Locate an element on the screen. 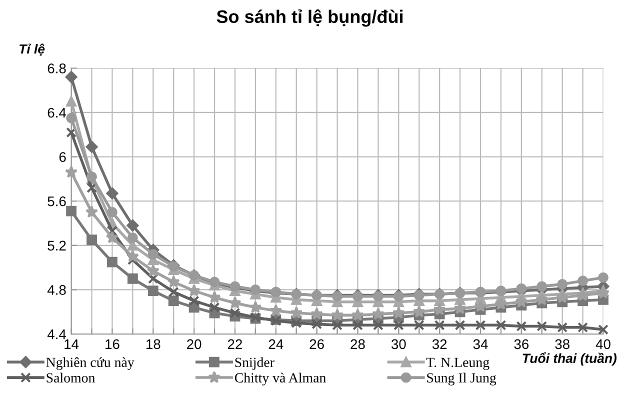 This screenshot has width=620, height=401. y-tick-label: 5.2 is located at coordinates (57, 245).